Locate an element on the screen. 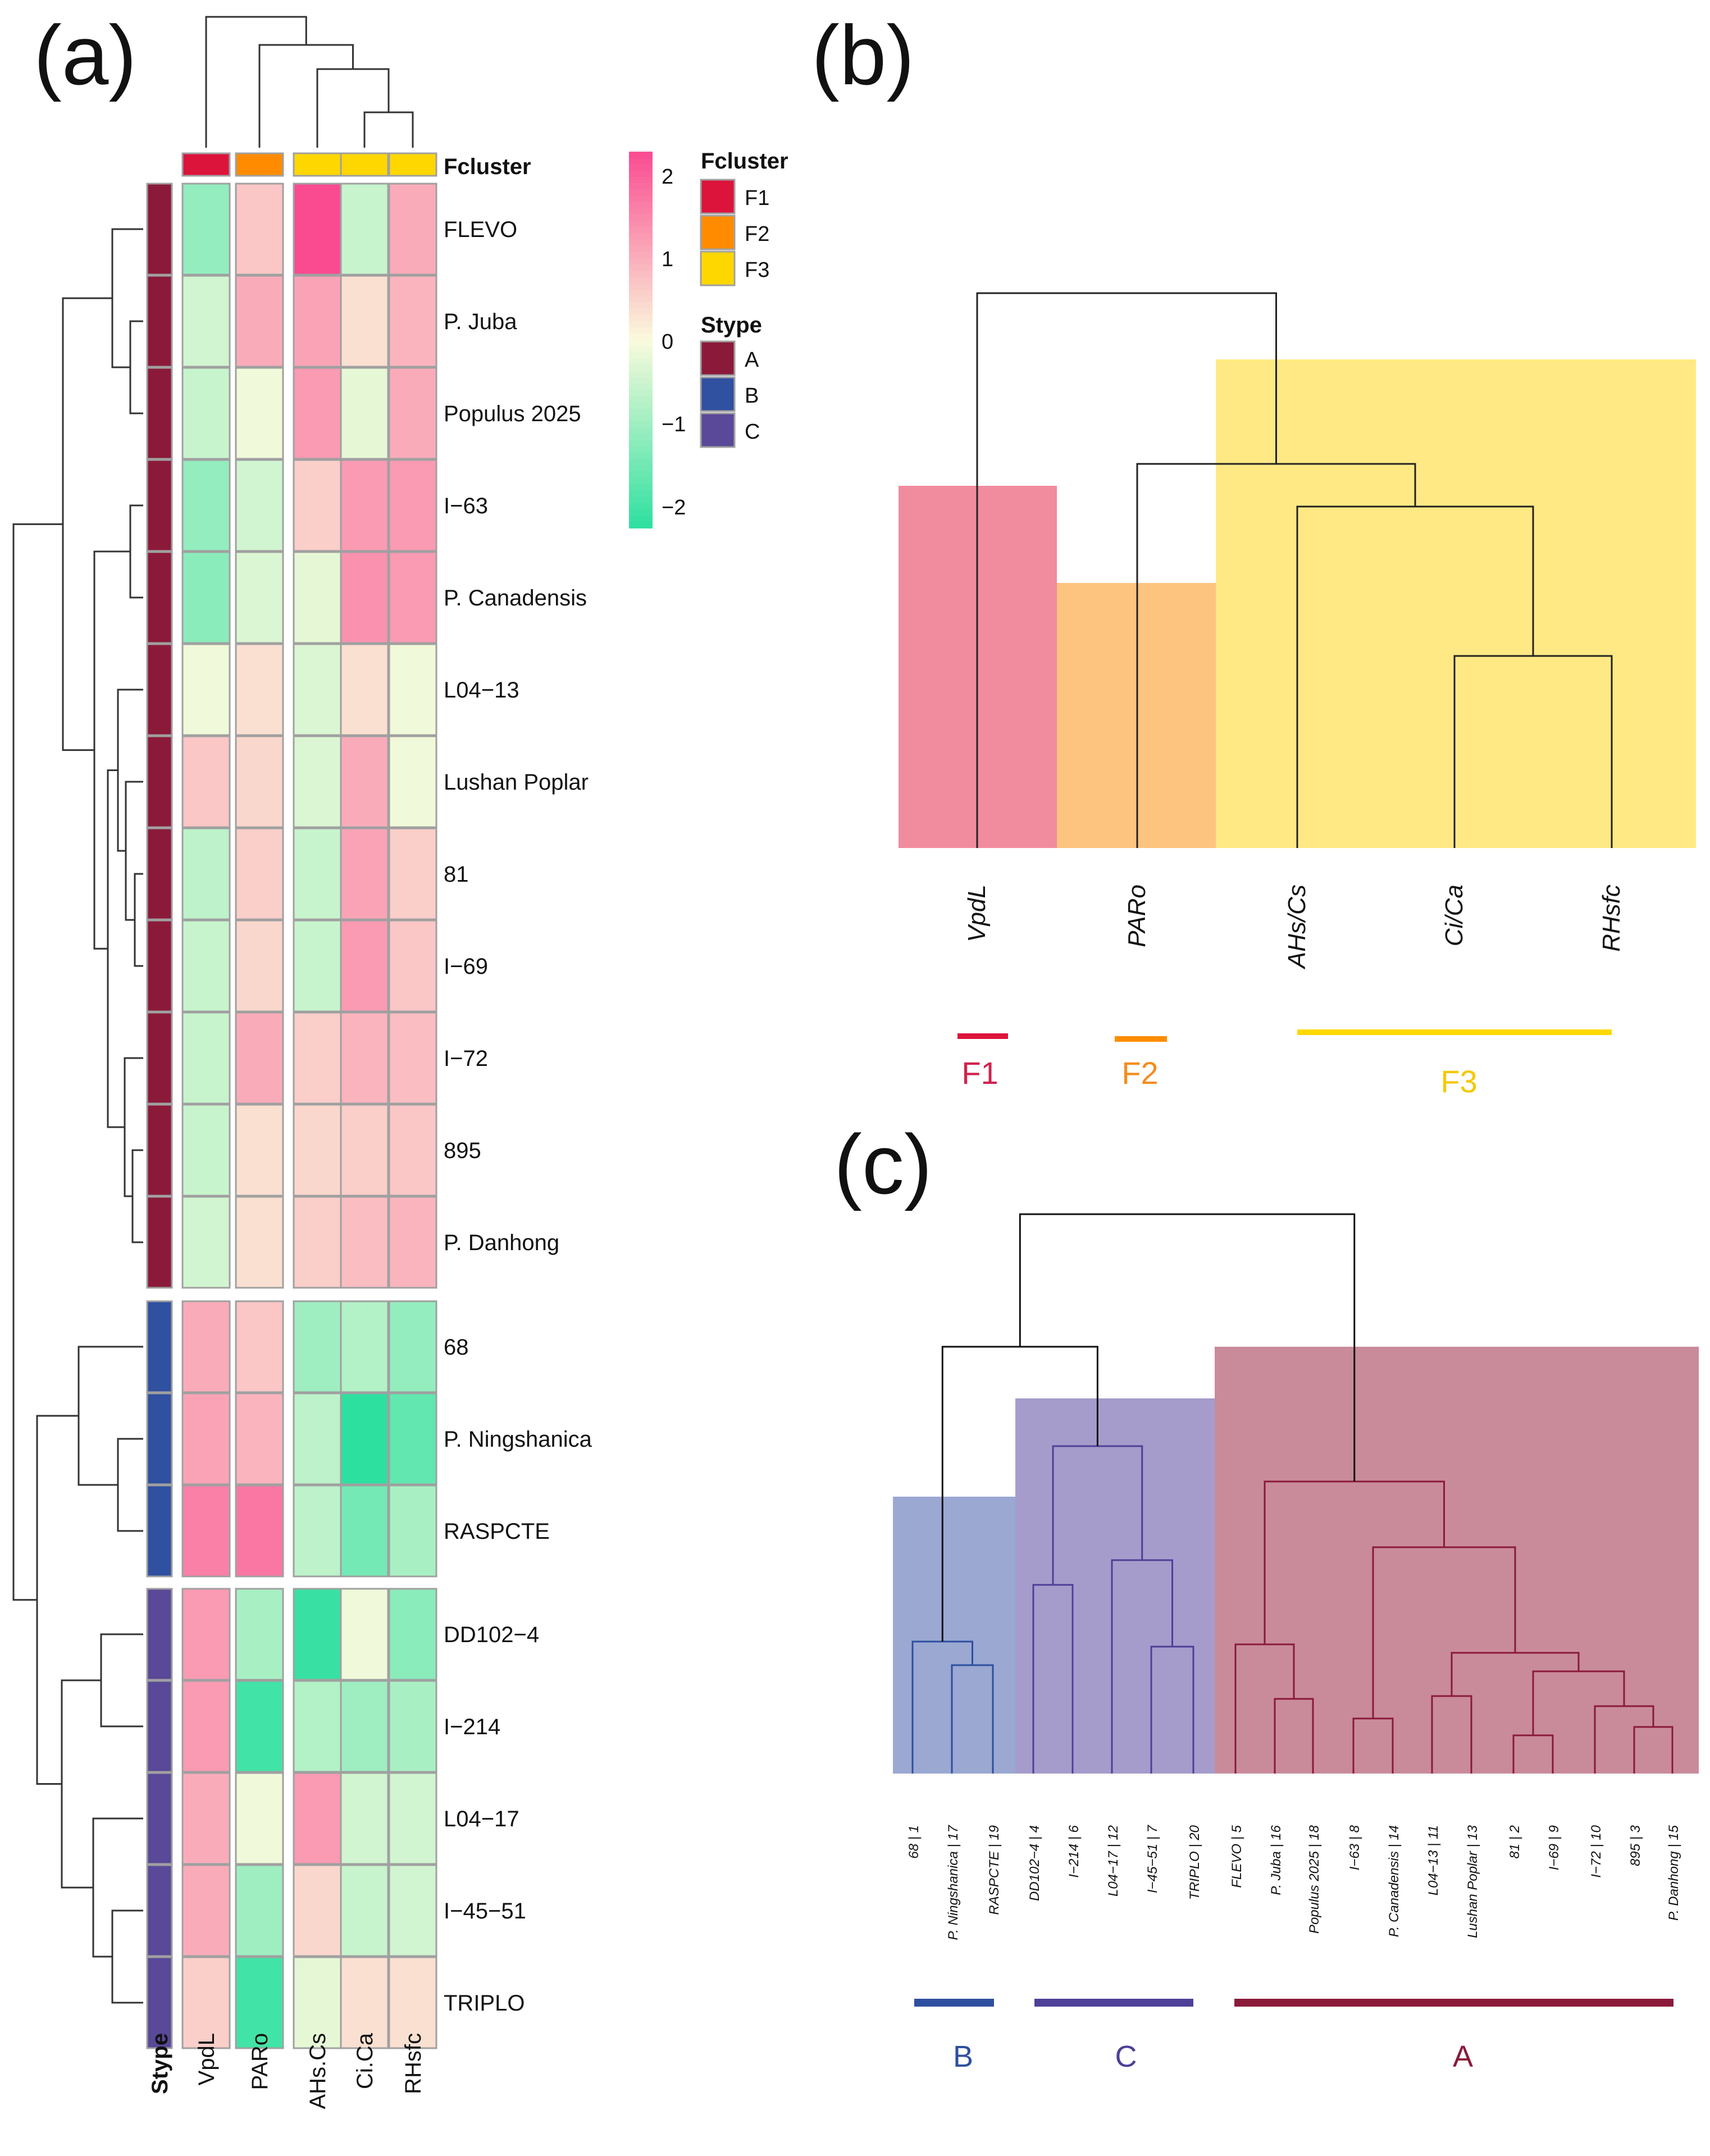 The height and width of the screenshot is (2156, 1710). row-label: L04−17 is located at coordinates (481, 1819).